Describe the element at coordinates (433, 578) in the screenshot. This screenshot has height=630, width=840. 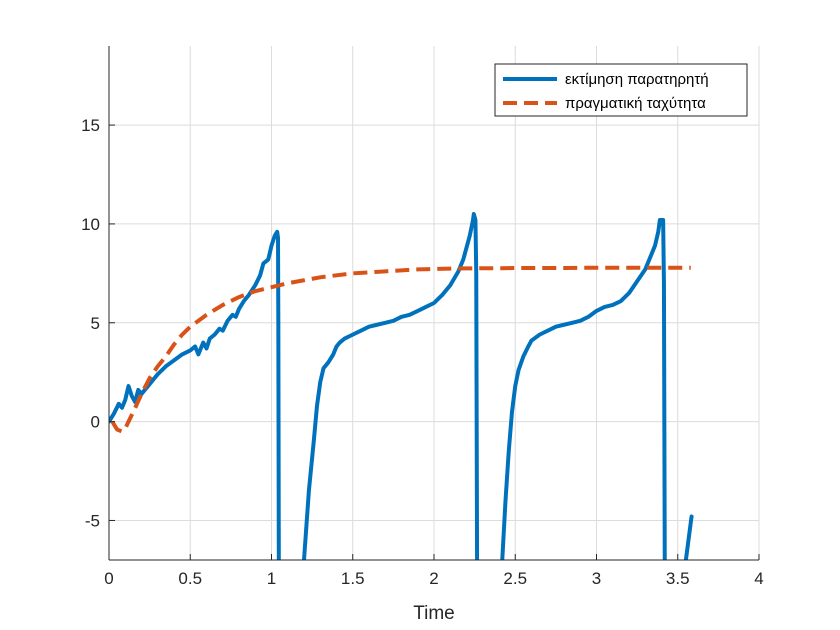
I see `x-tick-label: 2` at that location.